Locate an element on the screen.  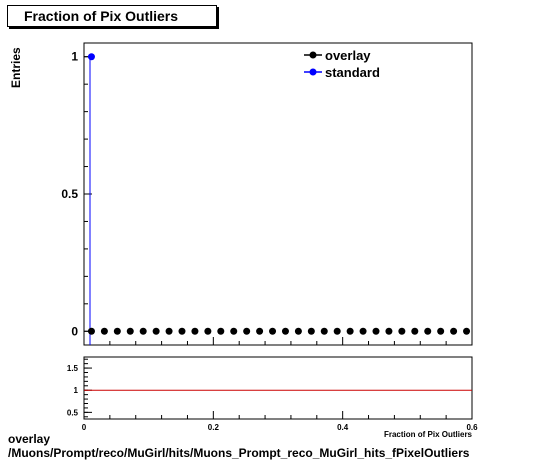
ratio-x-tick-label: 0 is located at coordinates (84, 427).